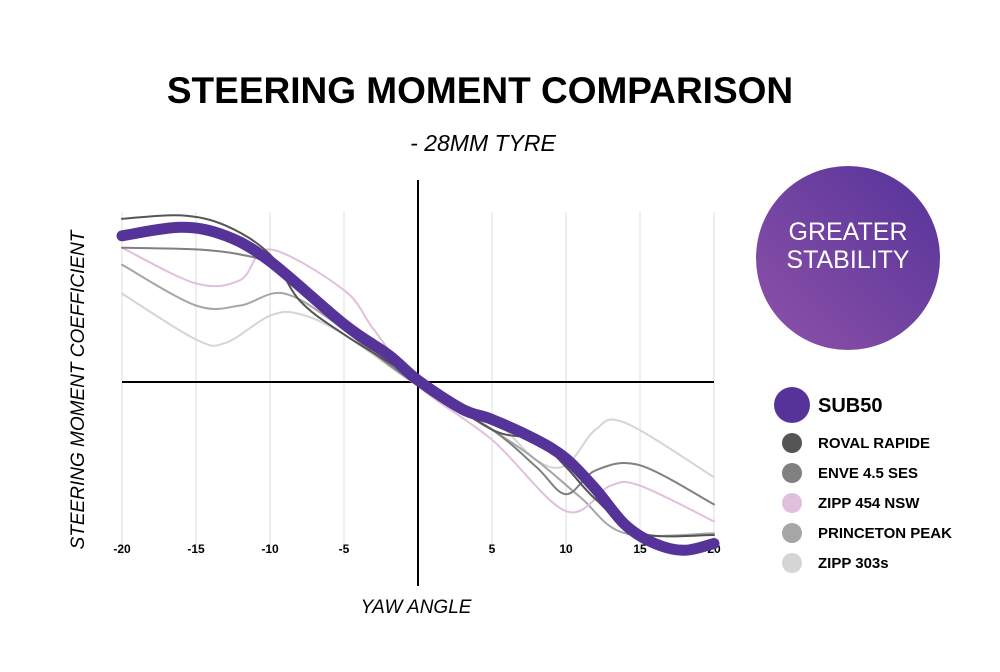 The height and width of the screenshot is (672, 1000). I want to click on legend-label: ZIPP 303s, so click(853, 563).